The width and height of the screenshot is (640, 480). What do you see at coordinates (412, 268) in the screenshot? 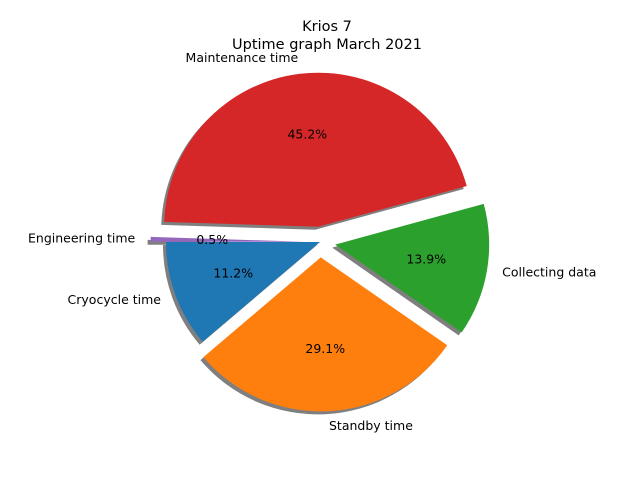
I see `slice-collecting-data` at bounding box center [412, 268].